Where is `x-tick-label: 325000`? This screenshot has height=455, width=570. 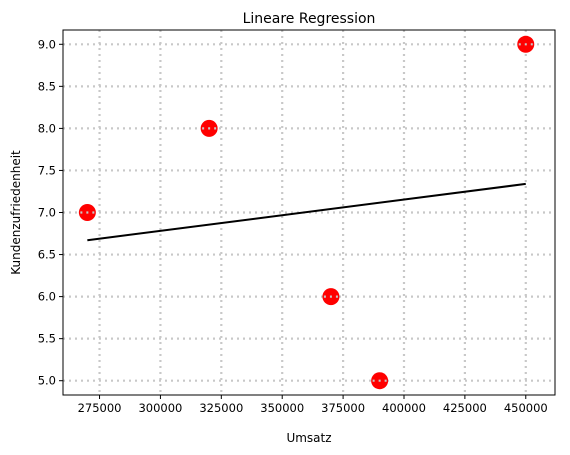 x-tick-label: 325000 is located at coordinates (221, 408).